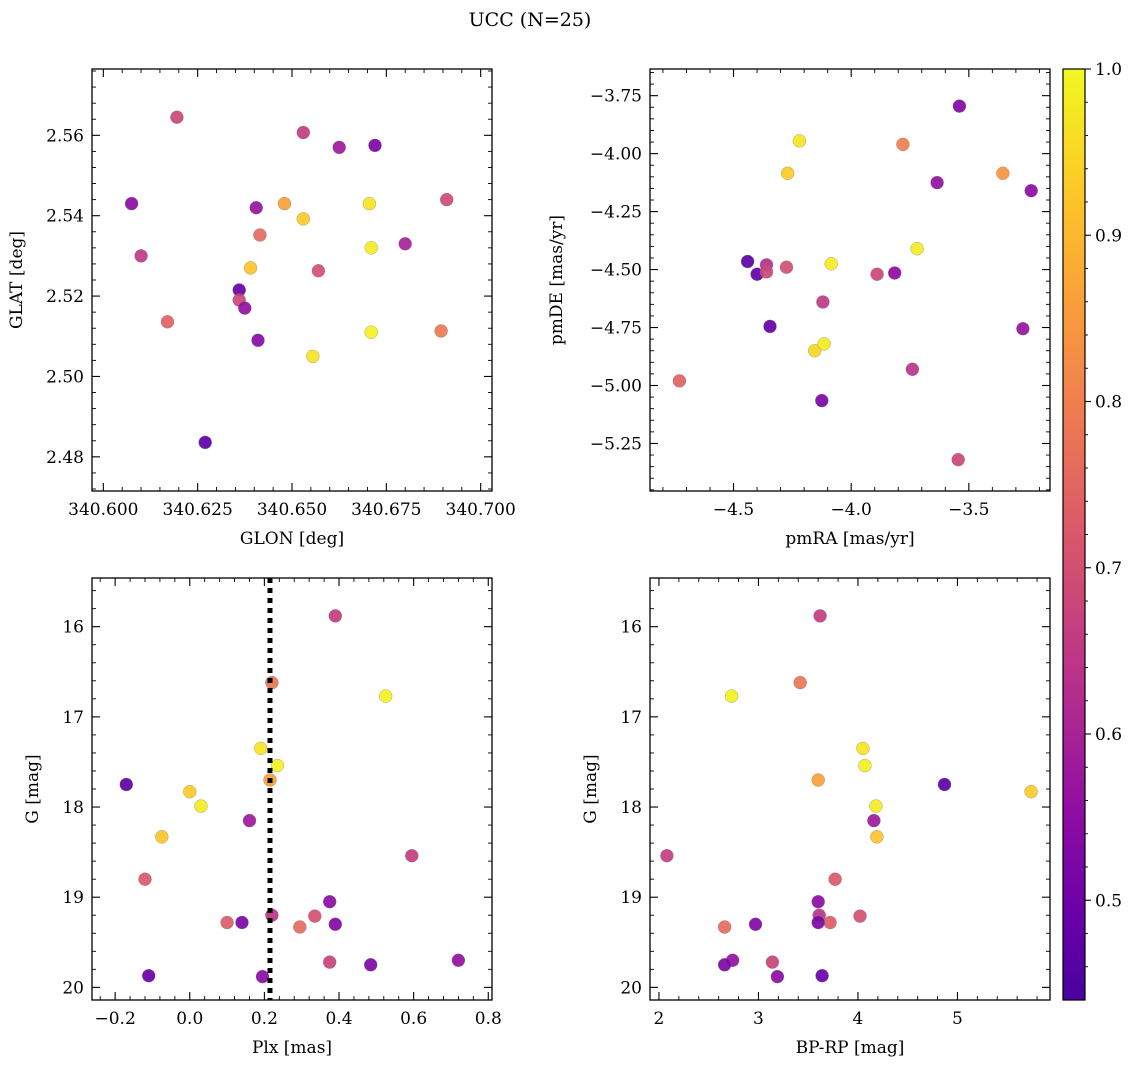 The width and height of the screenshot is (1136, 1068). What do you see at coordinates (616, 97) in the screenshot?
I see `y-tick-label: −3.75` at bounding box center [616, 97].